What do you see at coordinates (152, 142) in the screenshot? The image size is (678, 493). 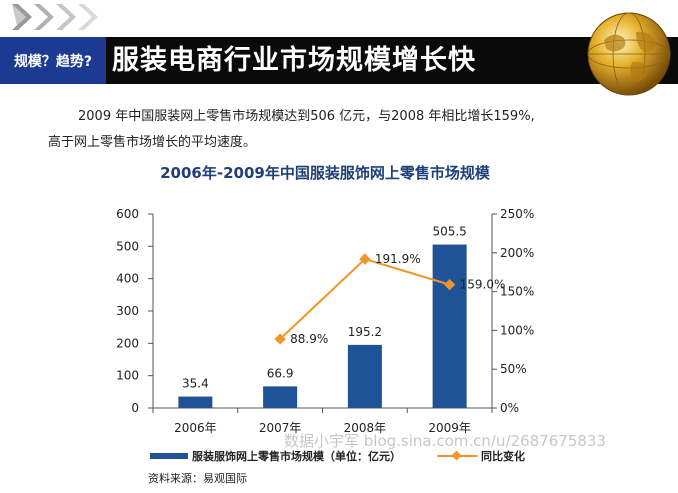 I see `intro-line-2: 高于网上零售市场增长的平均速度。` at bounding box center [152, 142].